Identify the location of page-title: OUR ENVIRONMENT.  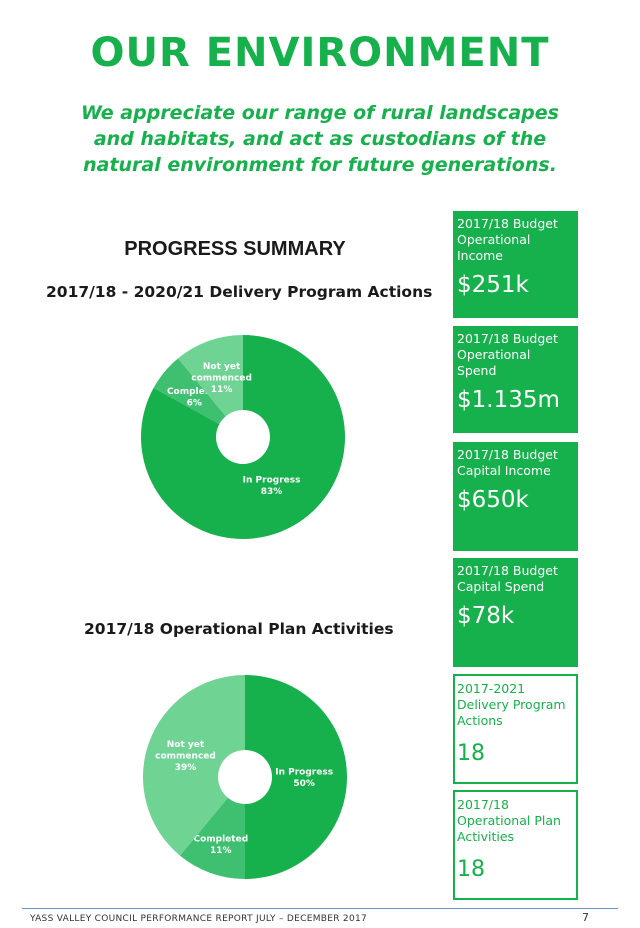
(320, 53).